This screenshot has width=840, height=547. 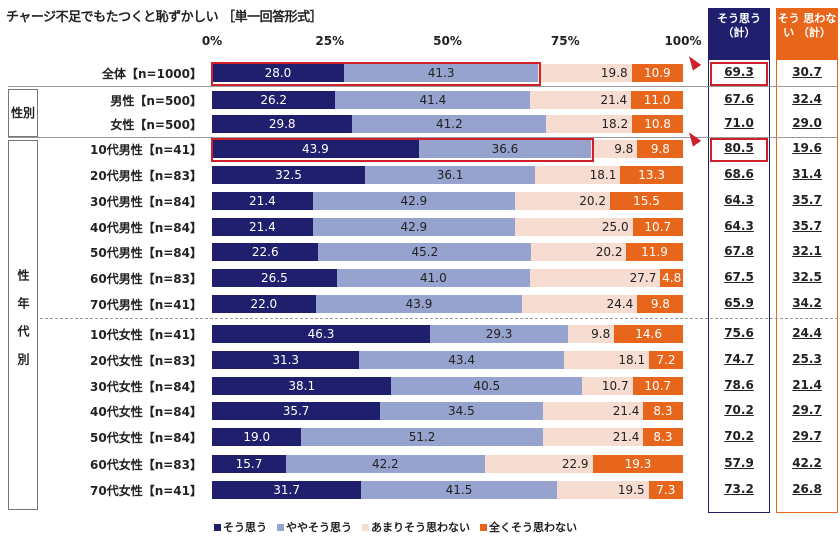 I want to click on group-label-gender: 性別, so click(x=23, y=113).